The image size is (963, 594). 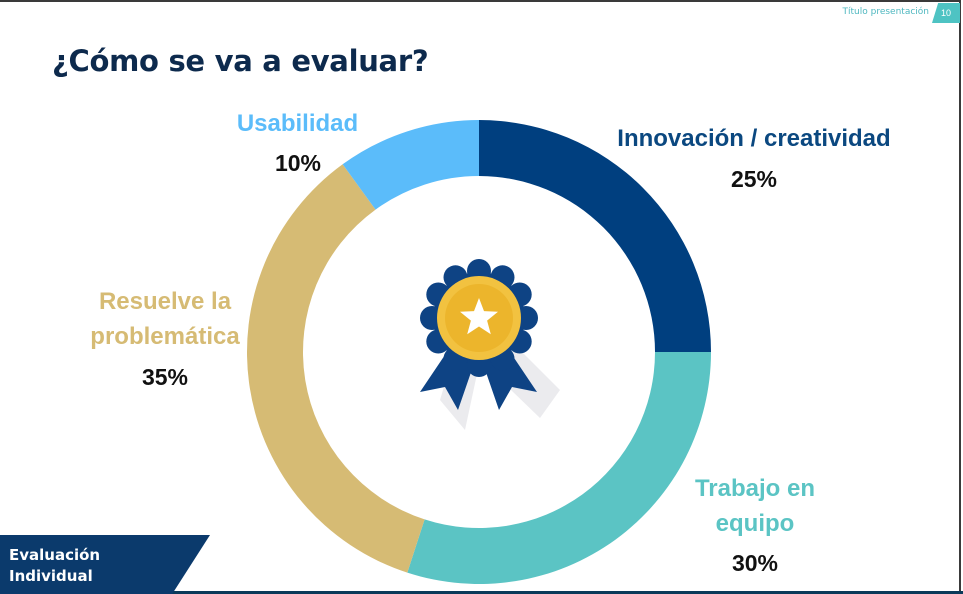 What do you see at coordinates (297, 123) in the screenshot?
I see `label-usabilidad: Usabilidad` at bounding box center [297, 123].